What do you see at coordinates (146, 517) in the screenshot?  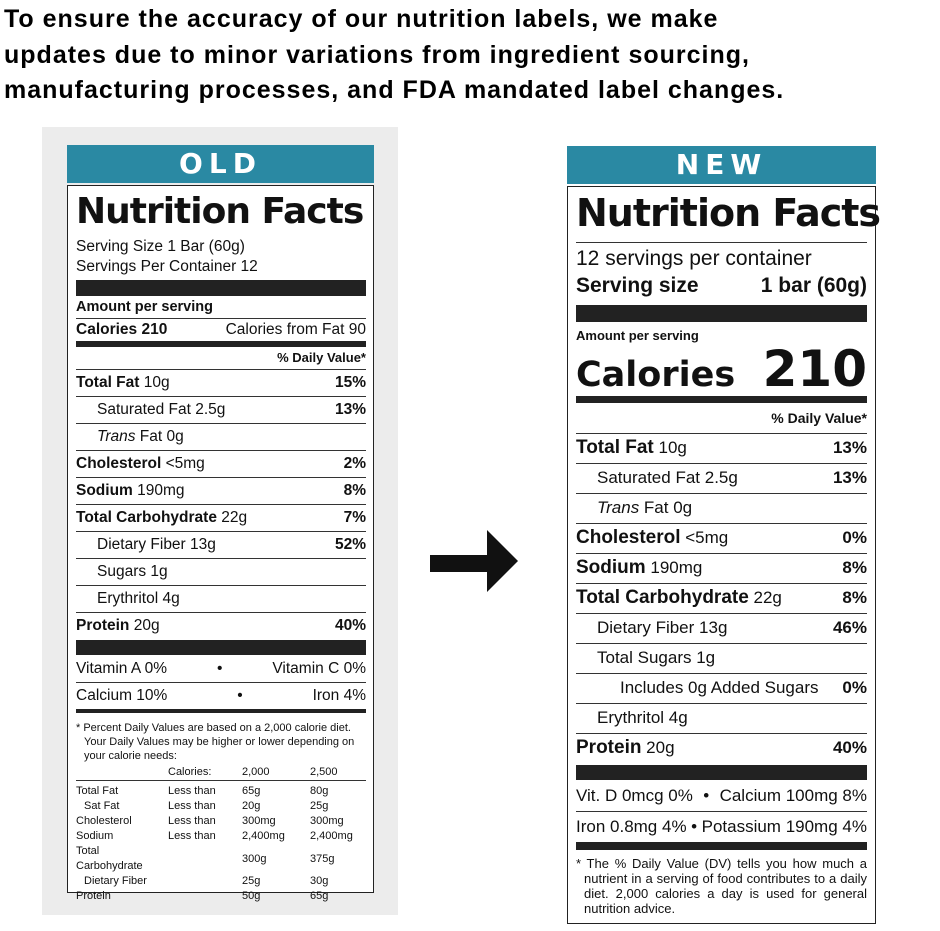 I see `nutrient-name: Total Carbohydrate` at bounding box center [146, 517].